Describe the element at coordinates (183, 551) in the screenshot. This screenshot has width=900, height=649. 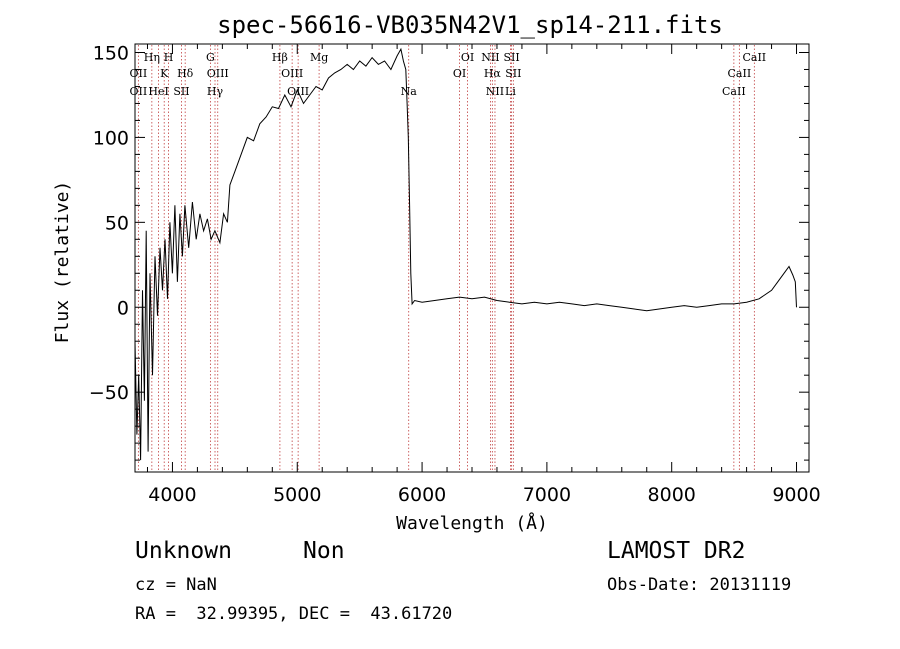
I see `class-label: Unknown` at that location.